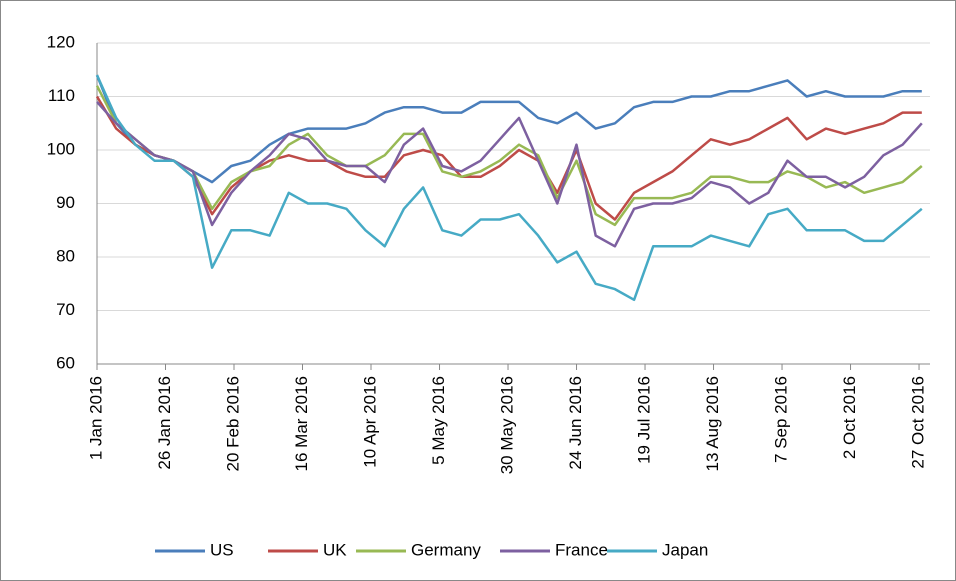 The image size is (956, 581). Describe the element at coordinates (685, 549) in the screenshot. I see `legend-label: Japan` at that location.